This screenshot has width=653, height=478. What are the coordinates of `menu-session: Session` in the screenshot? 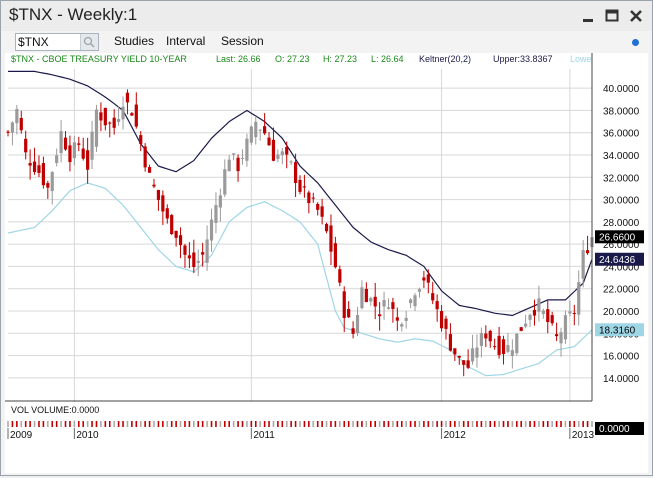 It's located at (242, 41).